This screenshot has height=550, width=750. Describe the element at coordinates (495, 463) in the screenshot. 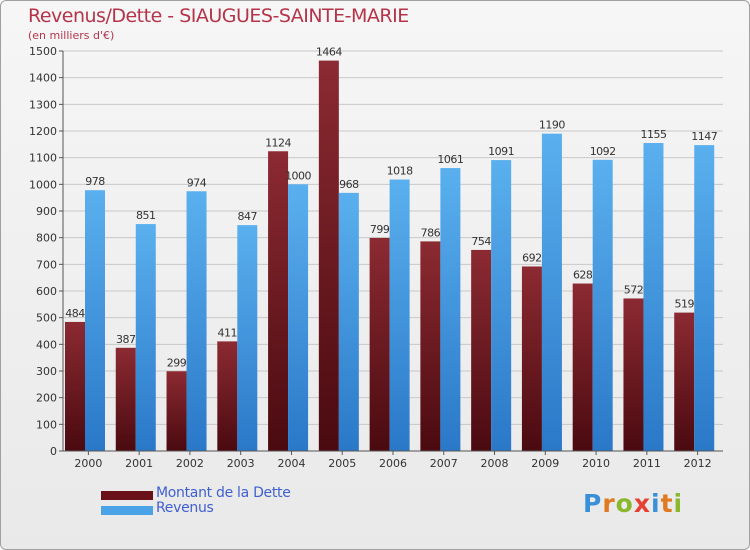

I see `x-tick-label: 2008` at that location.